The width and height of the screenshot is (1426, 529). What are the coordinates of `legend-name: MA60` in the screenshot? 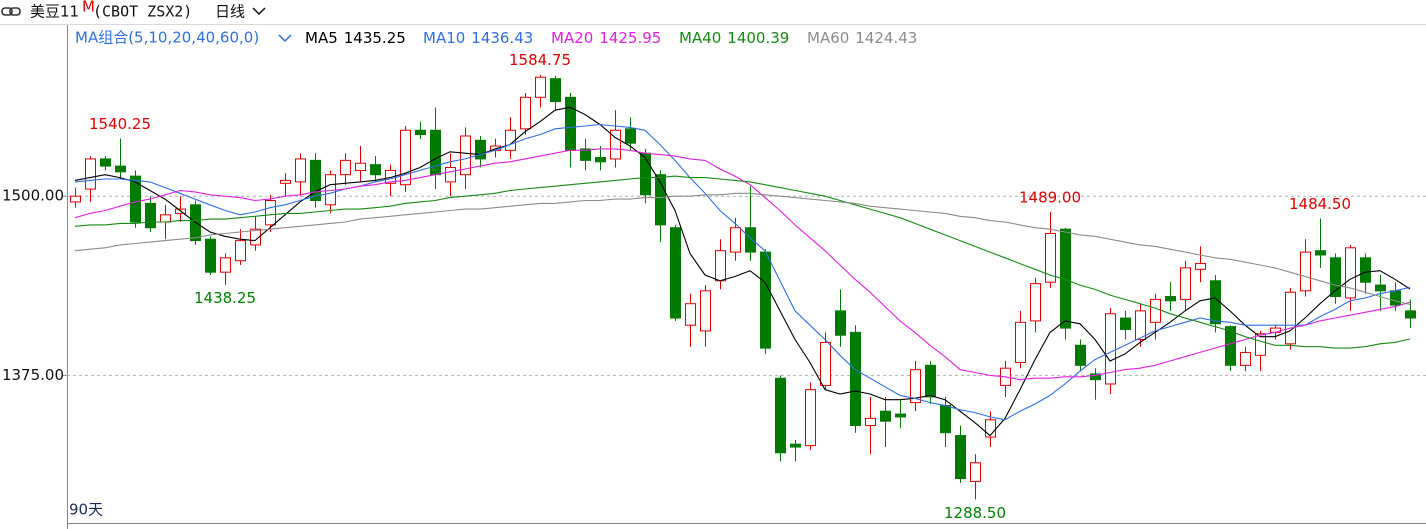 It's located at (828, 38).